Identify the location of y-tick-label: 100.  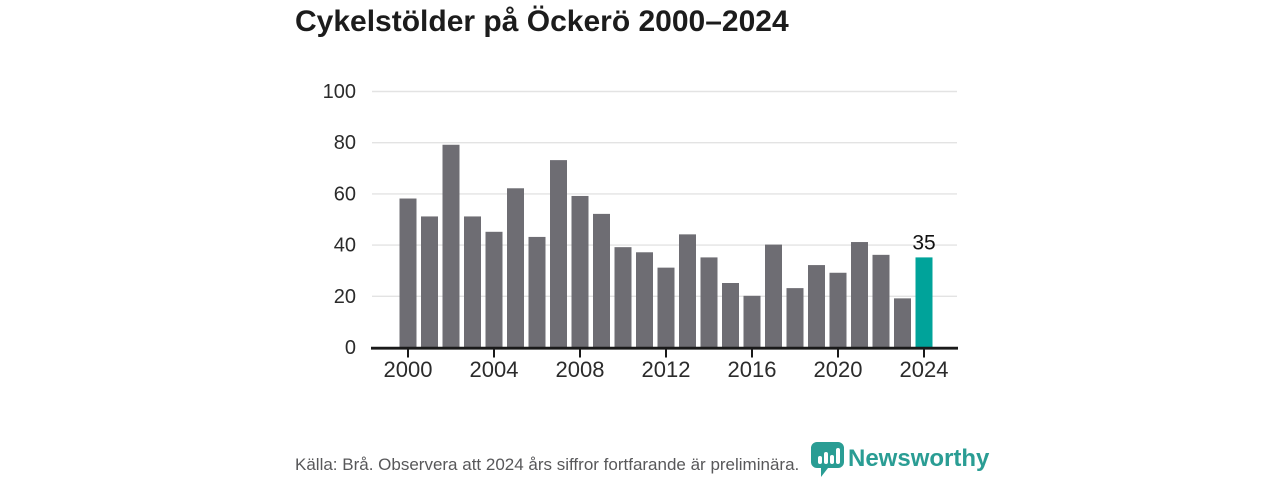
(339, 92).